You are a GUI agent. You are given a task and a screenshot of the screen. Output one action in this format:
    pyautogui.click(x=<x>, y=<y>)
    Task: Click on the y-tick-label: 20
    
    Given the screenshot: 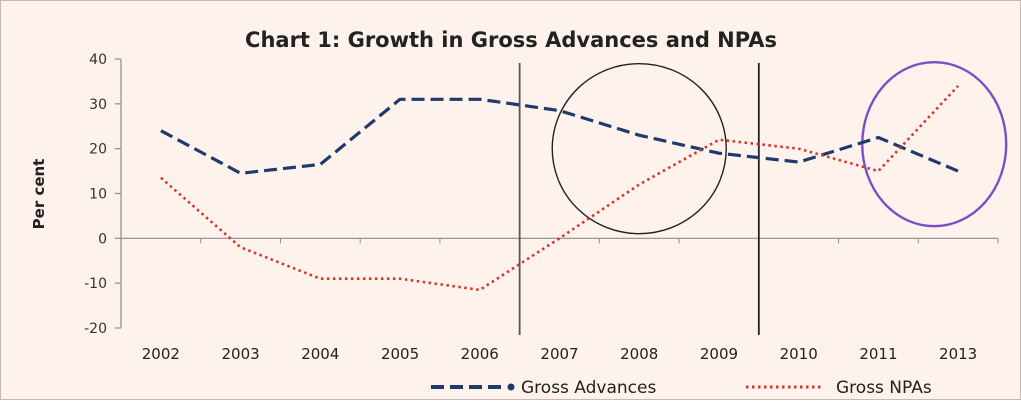 What is the action you would take?
    pyautogui.click(x=98, y=150)
    